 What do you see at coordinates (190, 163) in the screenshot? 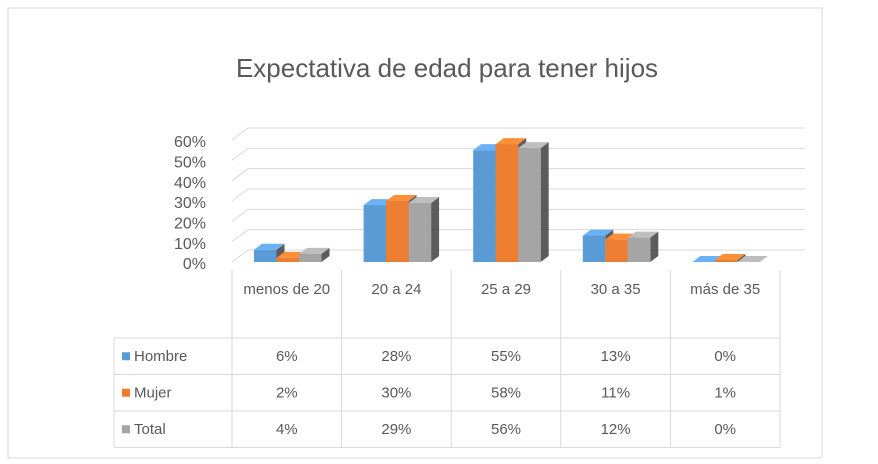
I see `y-tick-label: 50%` at bounding box center [190, 163].